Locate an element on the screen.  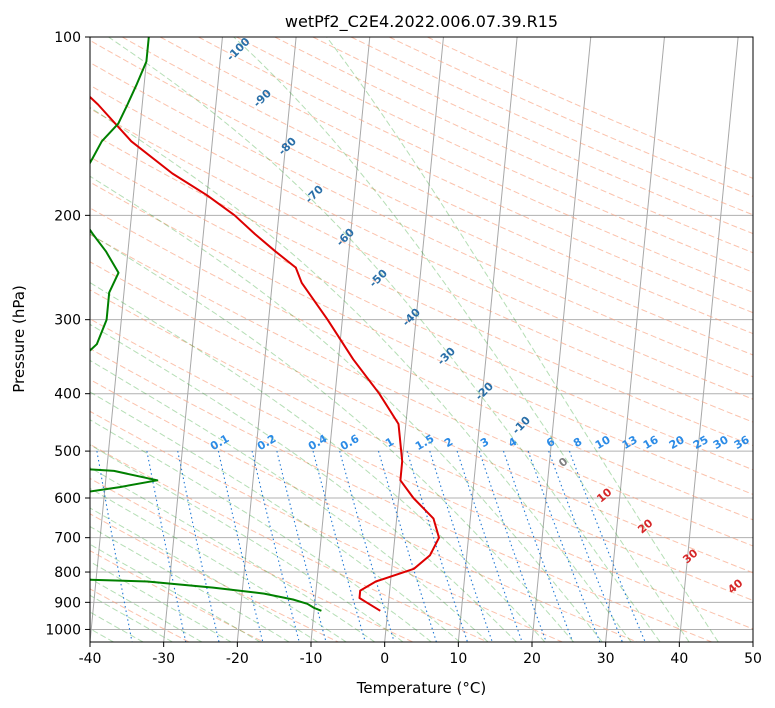
y-tick-label: 600 is located at coordinates (67, 499).